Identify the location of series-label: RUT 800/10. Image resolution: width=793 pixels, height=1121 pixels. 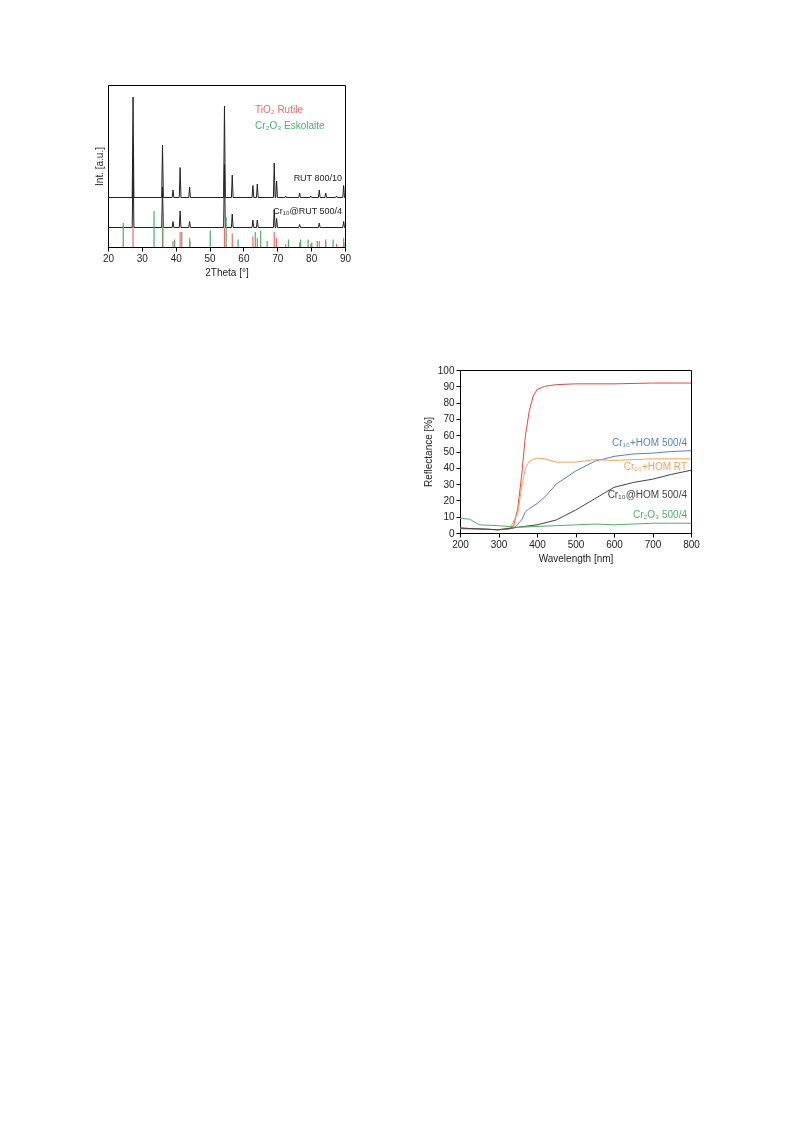
(317, 177).